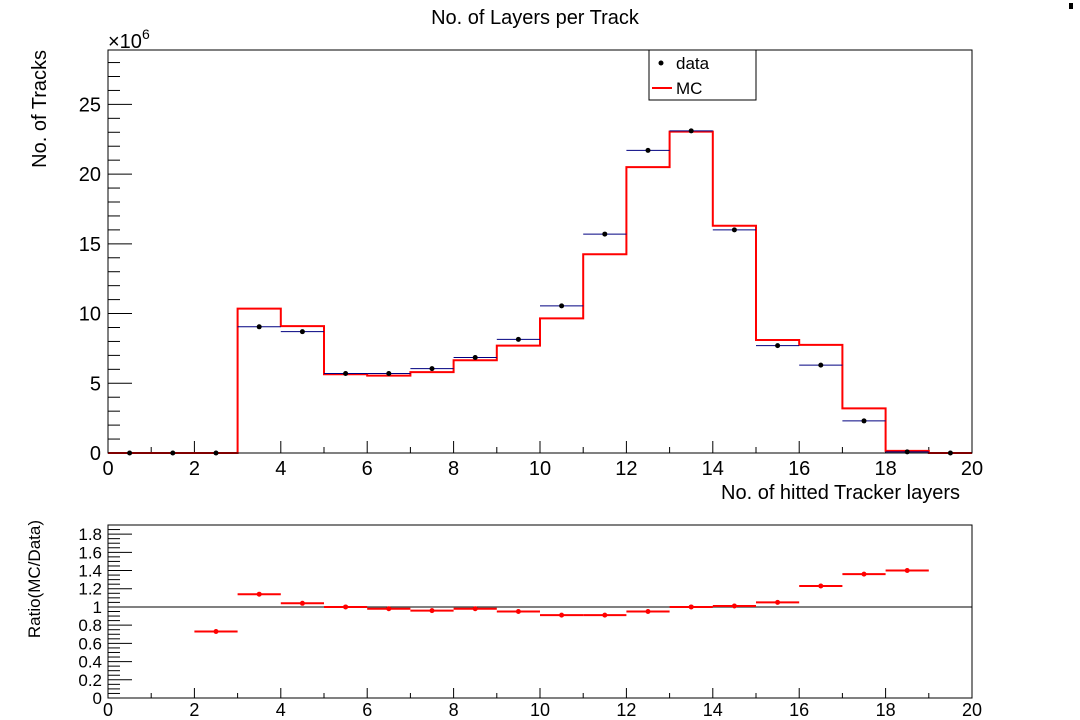 Image resolution: width=1080 pixels, height=720 pixels. Describe the element at coordinates (90, 279) in the screenshot. I see `top-y-tick-labels: 0 5 10 15 20 25` at that location.